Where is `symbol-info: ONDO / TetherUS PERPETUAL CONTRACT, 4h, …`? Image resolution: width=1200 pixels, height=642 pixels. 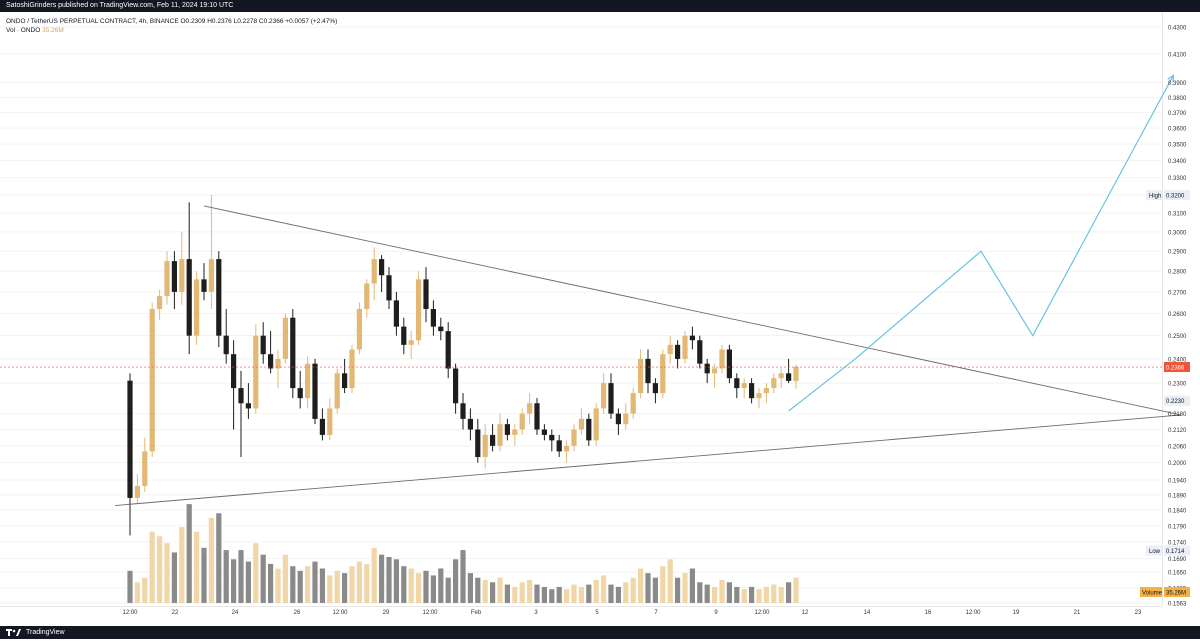
symbol-info: ONDO / TetherUS PERPETUAL CONTRACT, 4h, … is located at coordinates (92, 21).